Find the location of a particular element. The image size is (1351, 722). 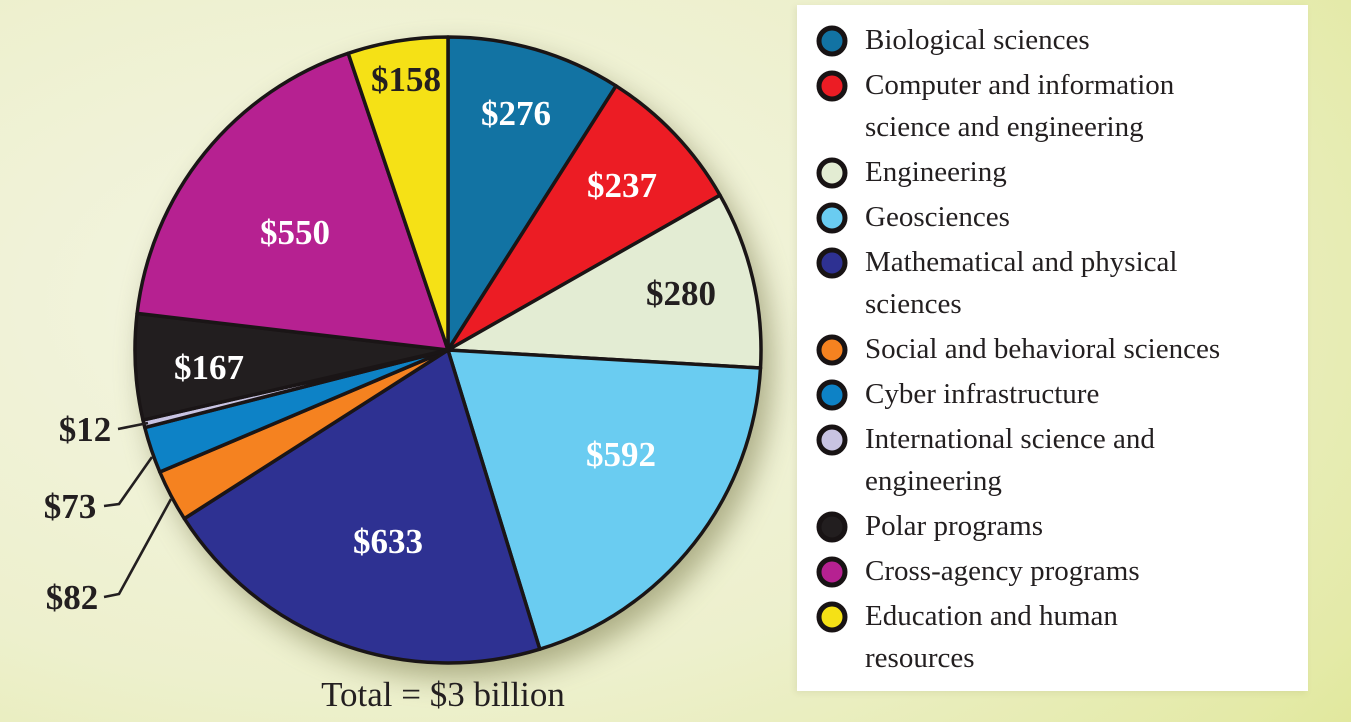

slice-value-engineering: $280 is located at coordinates (681, 293).